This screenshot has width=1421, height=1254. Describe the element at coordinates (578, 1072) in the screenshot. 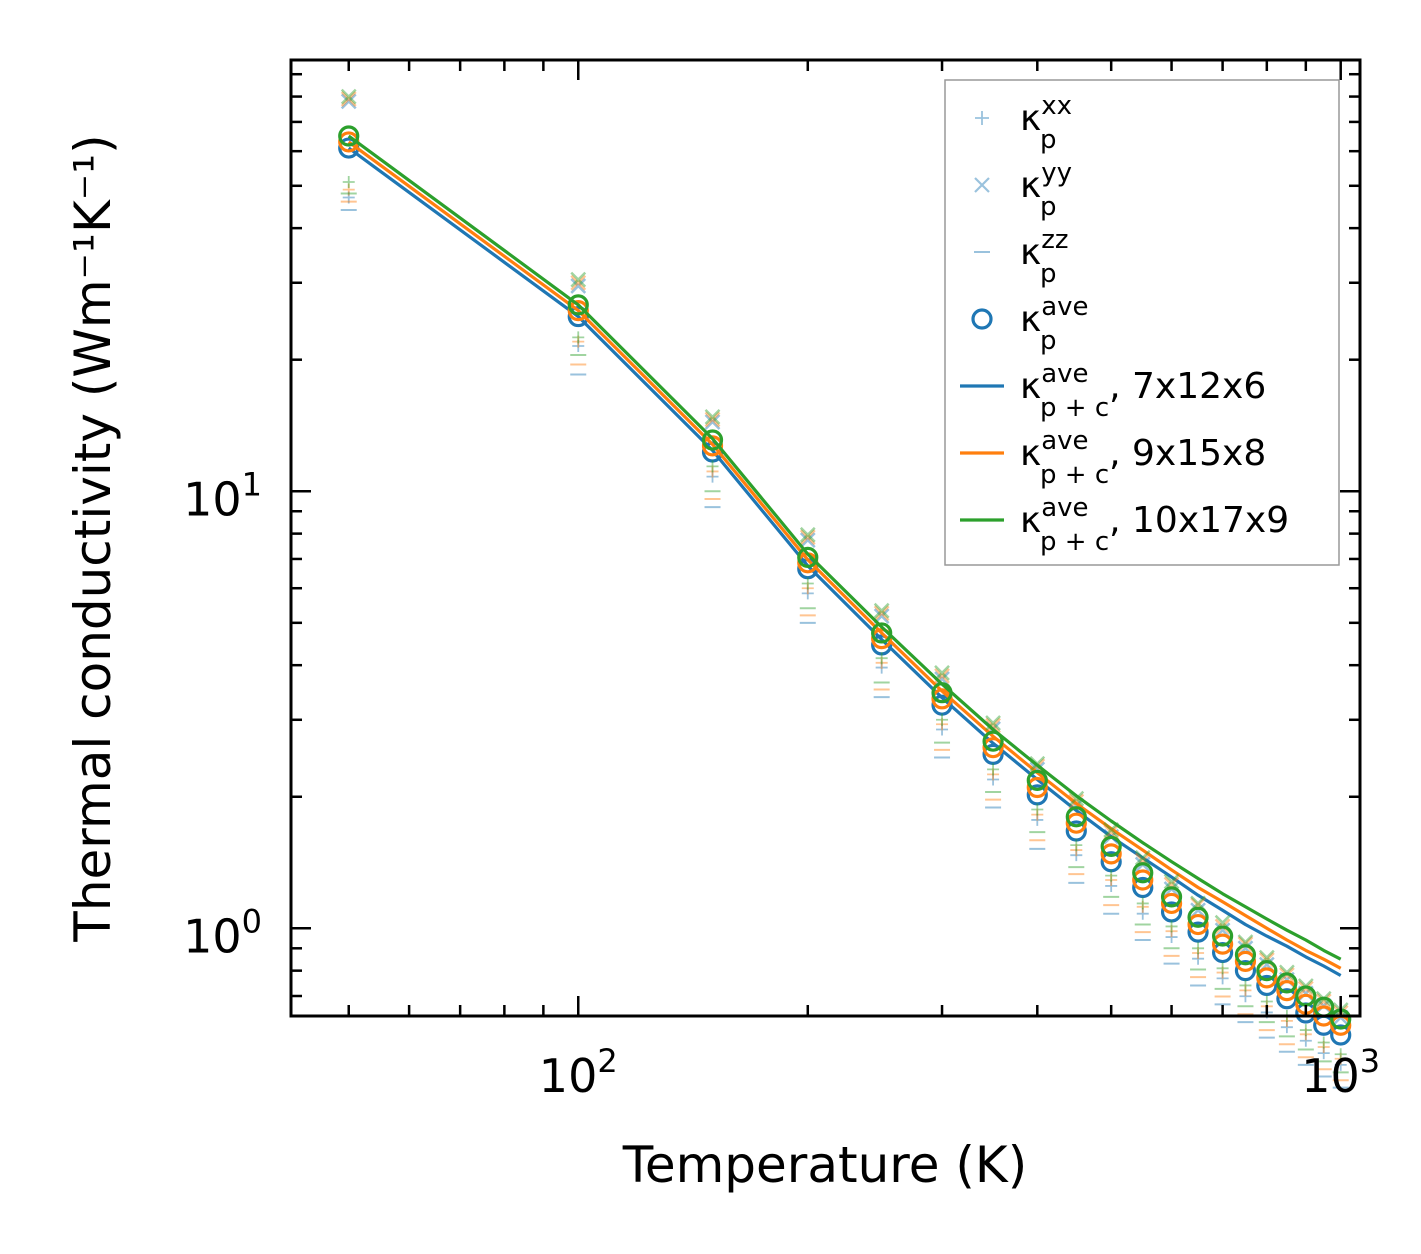

I see `x-tick-label: 10²` at that location.